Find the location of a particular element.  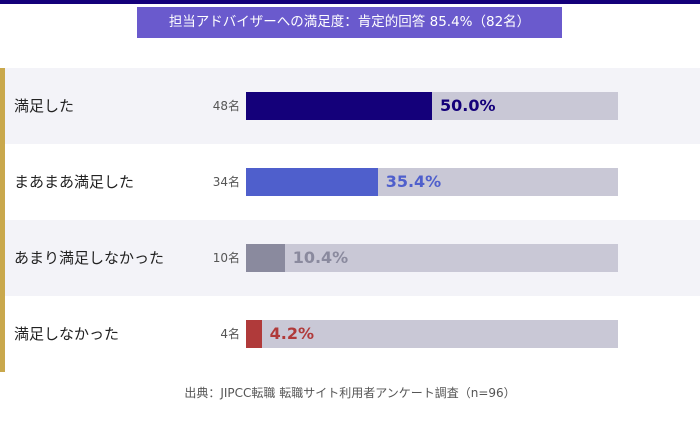

value-label: 50.0% is located at coordinates (468, 105).